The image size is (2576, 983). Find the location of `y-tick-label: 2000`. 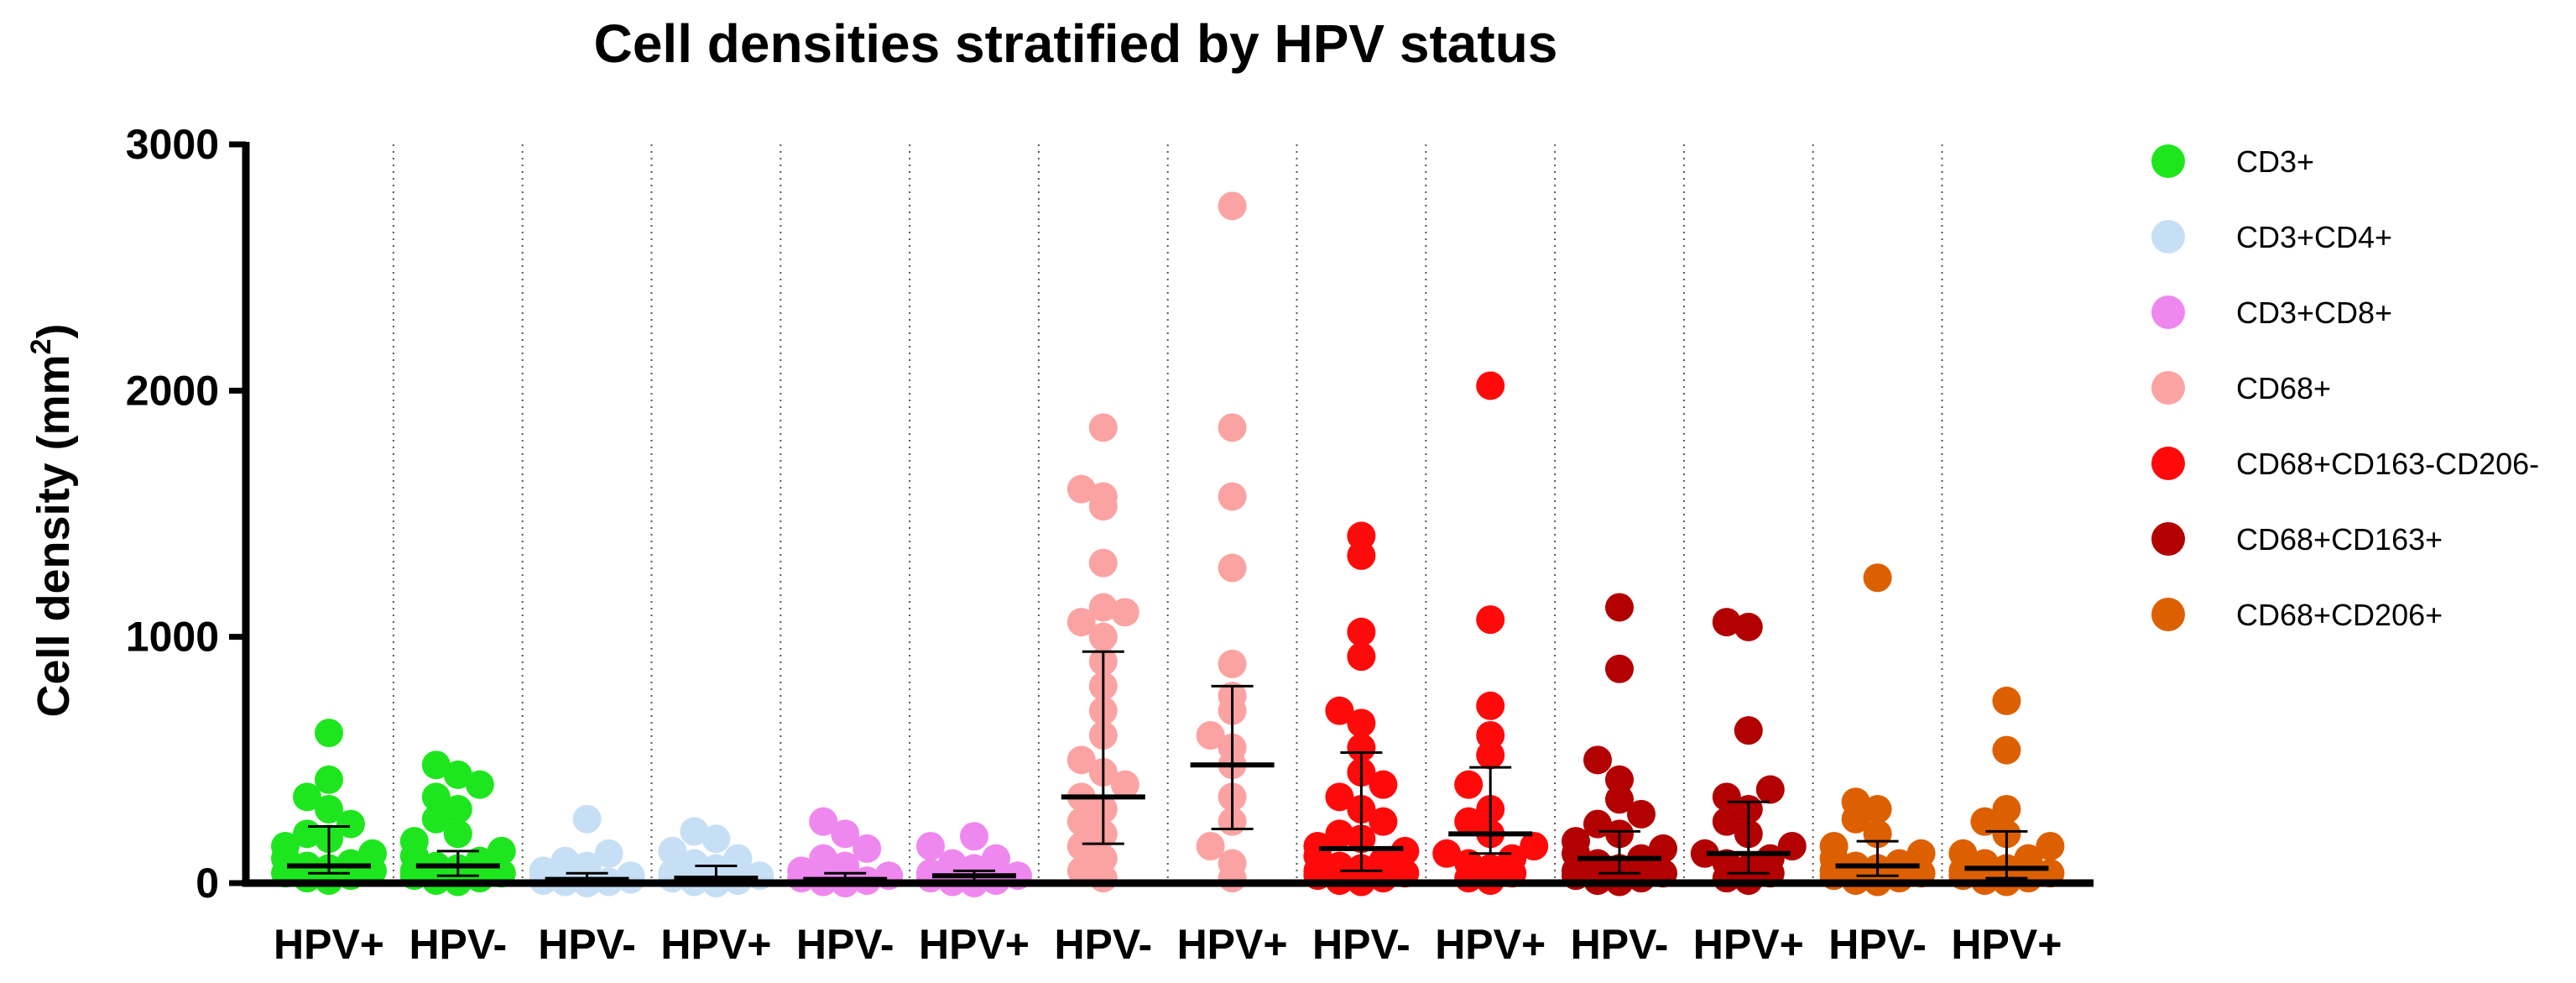

y-tick-label: 2000 is located at coordinates (172, 390).